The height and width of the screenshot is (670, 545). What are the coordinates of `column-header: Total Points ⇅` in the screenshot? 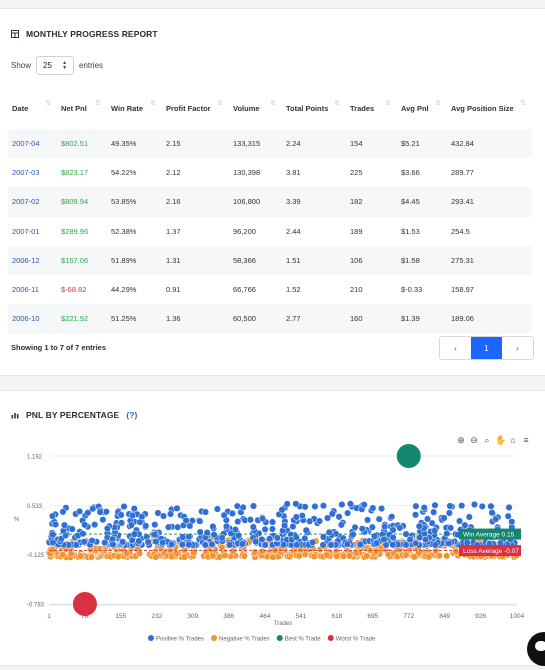 It's located at (314, 109).